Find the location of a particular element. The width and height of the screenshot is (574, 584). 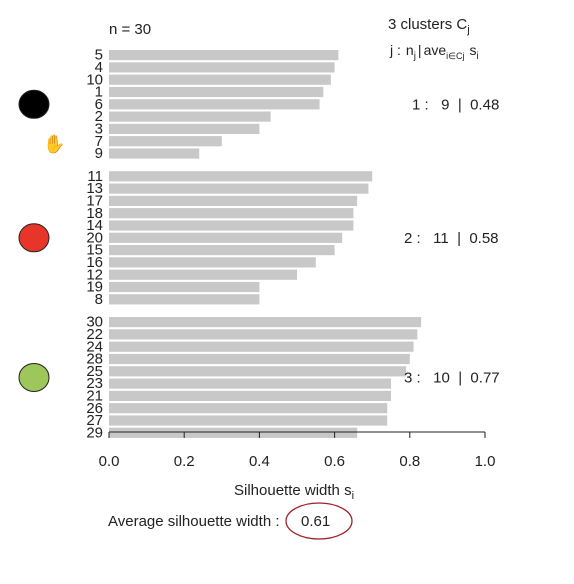

bar-label-11: 11 is located at coordinates (95, 176).